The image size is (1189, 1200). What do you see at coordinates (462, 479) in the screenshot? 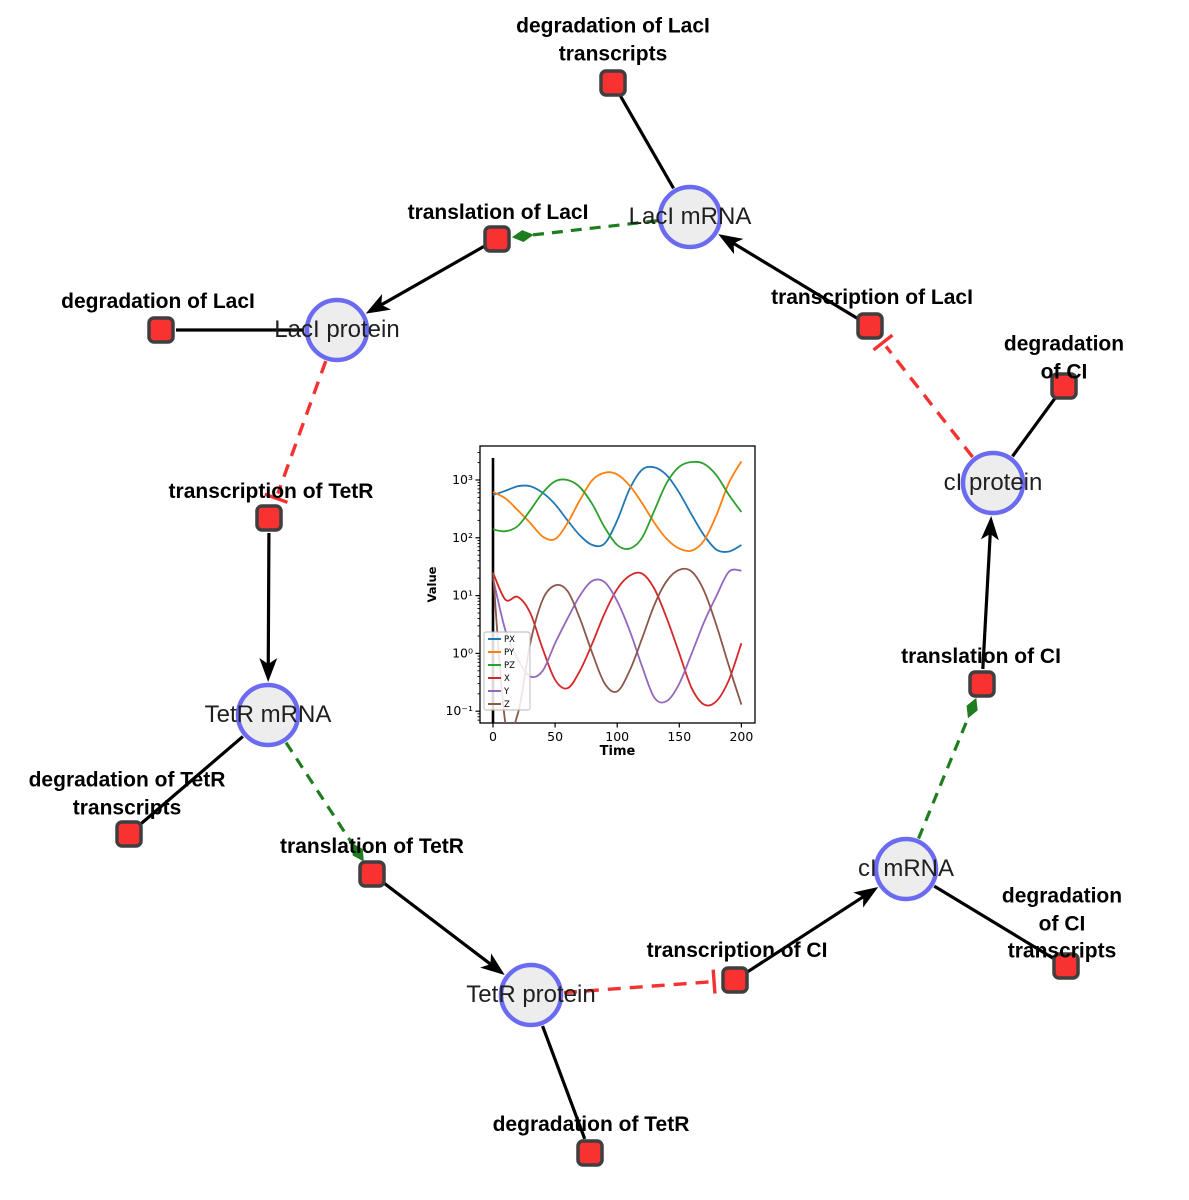
I see `y-tick-label: 10³` at bounding box center [462, 479].